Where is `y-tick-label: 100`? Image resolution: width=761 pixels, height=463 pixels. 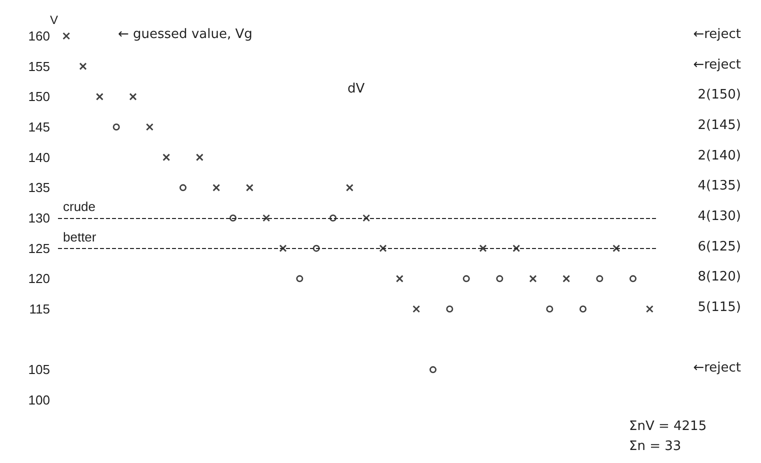
y-tick-label: 100 is located at coordinates (39, 400).